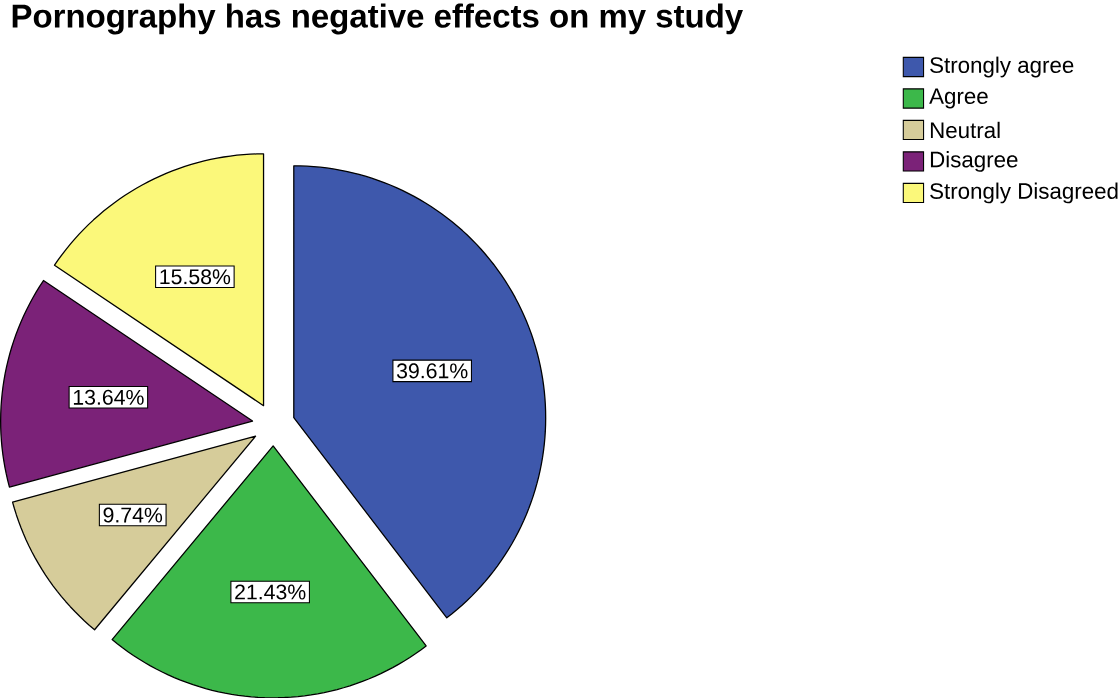 This screenshot has width=1119, height=698. Describe the element at coordinates (965, 129) in the screenshot. I see `legend-label: Neutral` at that location.